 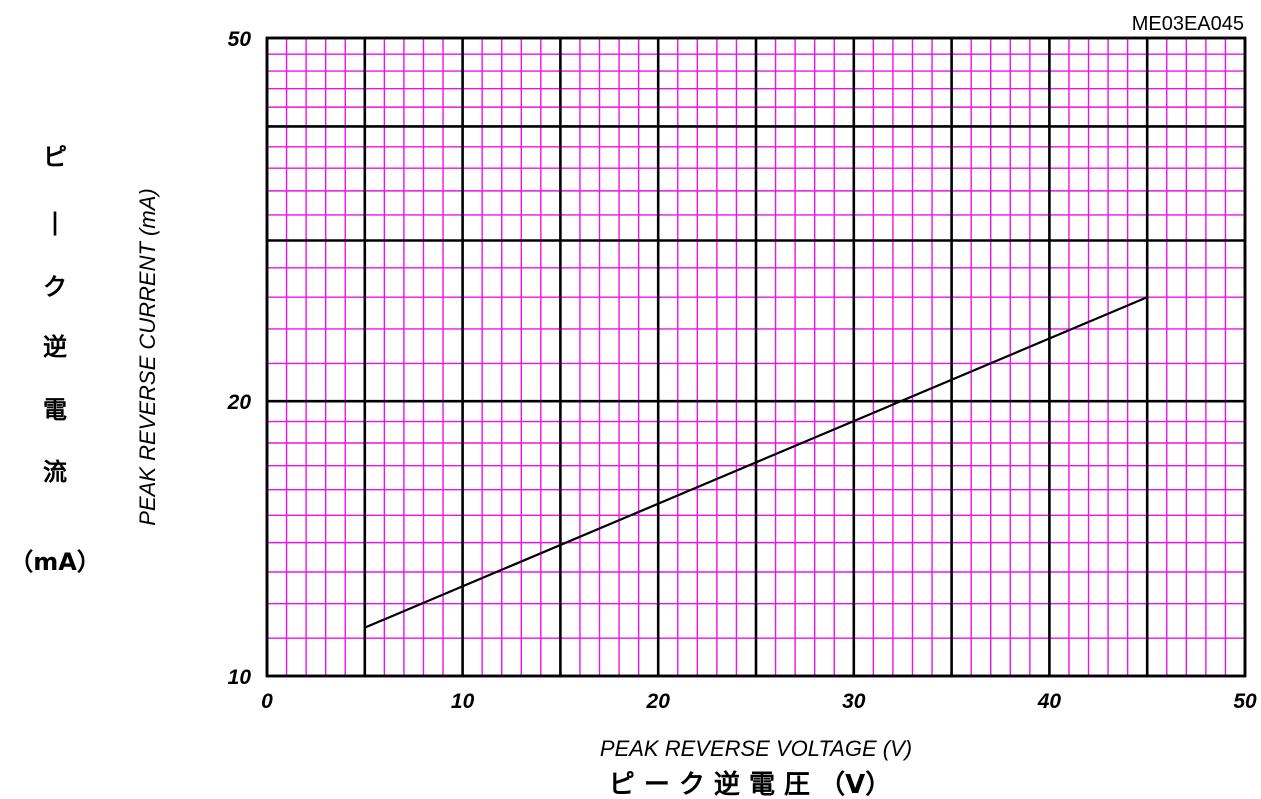 I want to click on x-tick-label: 30, so click(x=854, y=701).